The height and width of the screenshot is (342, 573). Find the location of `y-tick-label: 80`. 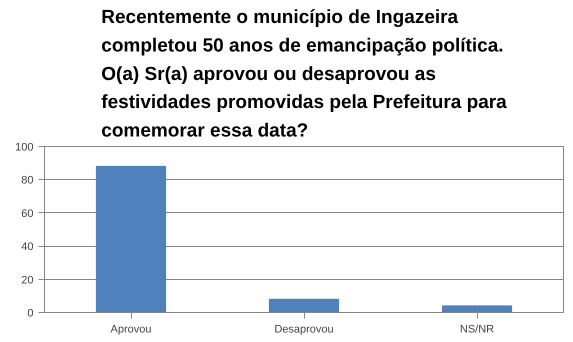

y-tick-label: 80 is located at coordinates (27, 180).